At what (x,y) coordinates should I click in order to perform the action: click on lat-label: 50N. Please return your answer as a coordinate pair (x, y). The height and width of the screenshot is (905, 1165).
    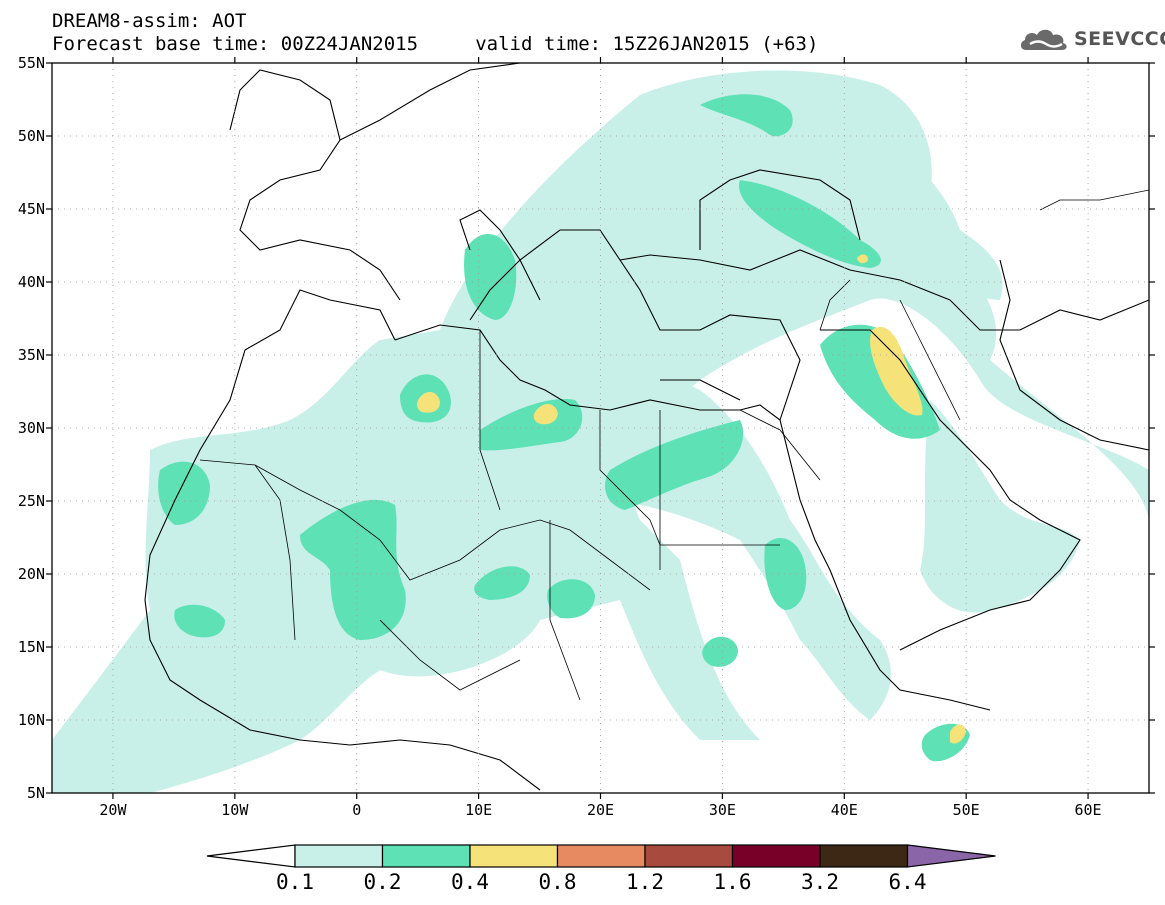
    Looking at the image, I should click on (31, 136).